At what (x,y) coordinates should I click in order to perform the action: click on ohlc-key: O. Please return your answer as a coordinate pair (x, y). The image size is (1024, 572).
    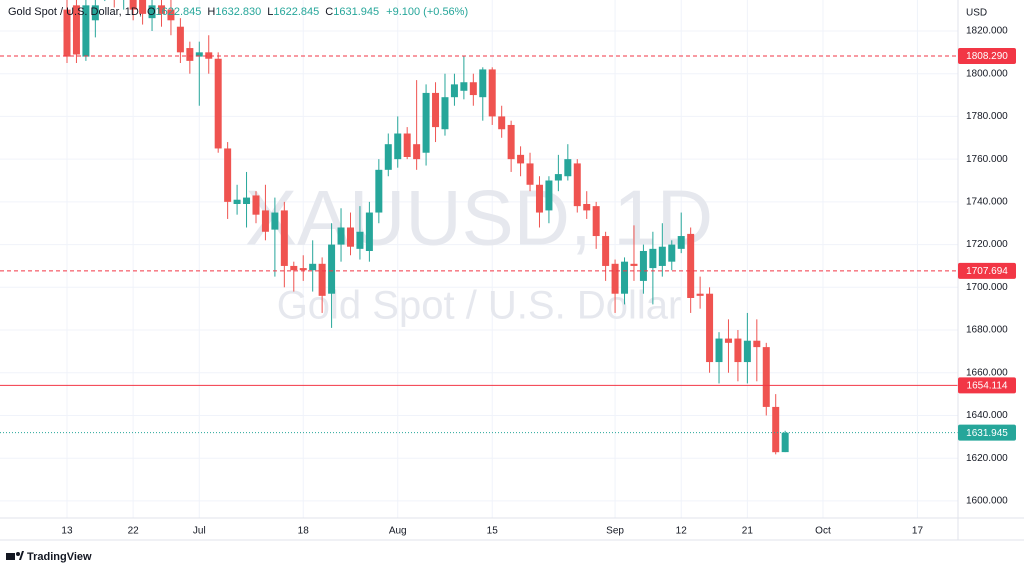
    Looking at the image, I should click on (151, 12).